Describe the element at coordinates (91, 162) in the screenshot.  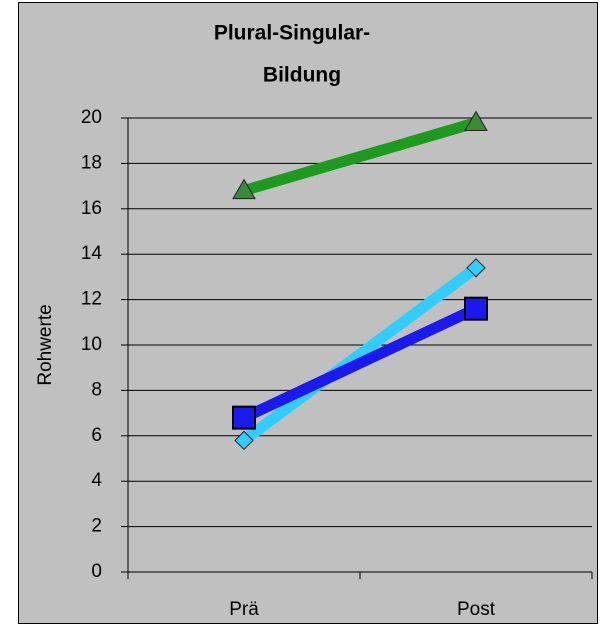
I see `y-tick-label: 18` at that location.